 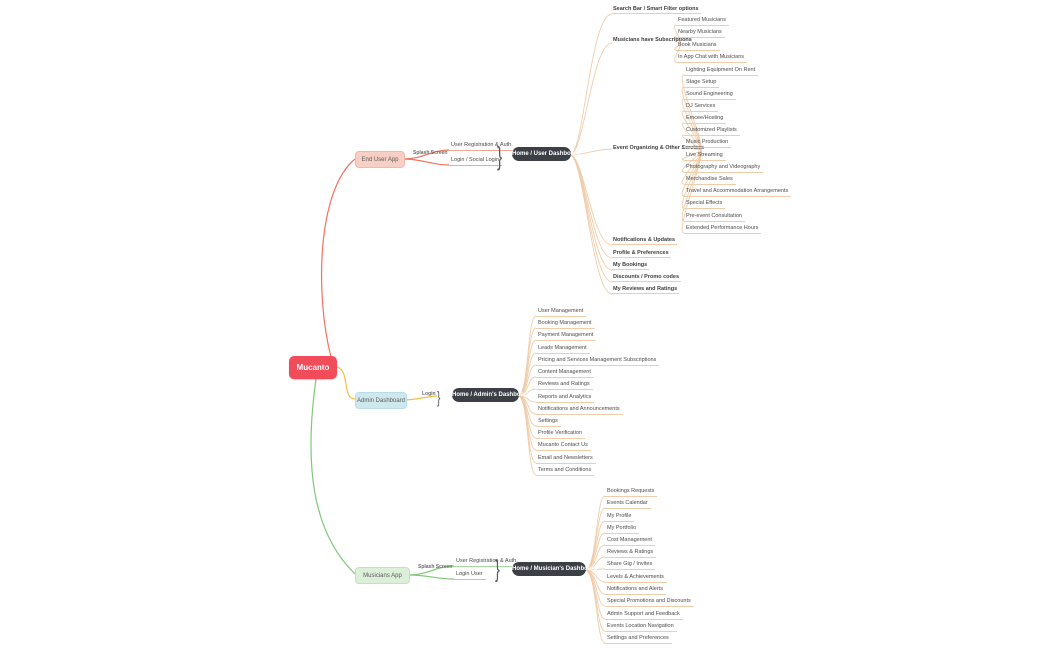 I want to click on leaf-login-social-login: Login / Social Login, so click(x=476, y=161).